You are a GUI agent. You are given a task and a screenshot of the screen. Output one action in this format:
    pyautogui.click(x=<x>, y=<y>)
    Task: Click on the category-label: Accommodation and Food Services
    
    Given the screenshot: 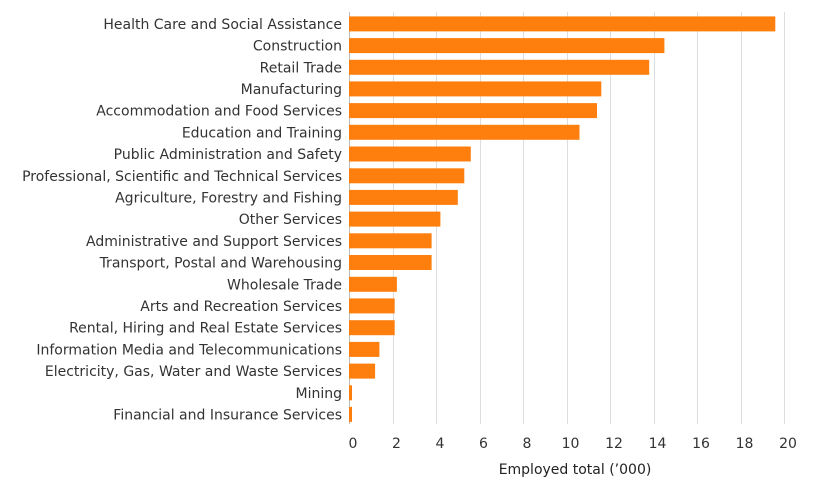 What is the action you would take?
    pyautogui.click(x=219, y=112)
    